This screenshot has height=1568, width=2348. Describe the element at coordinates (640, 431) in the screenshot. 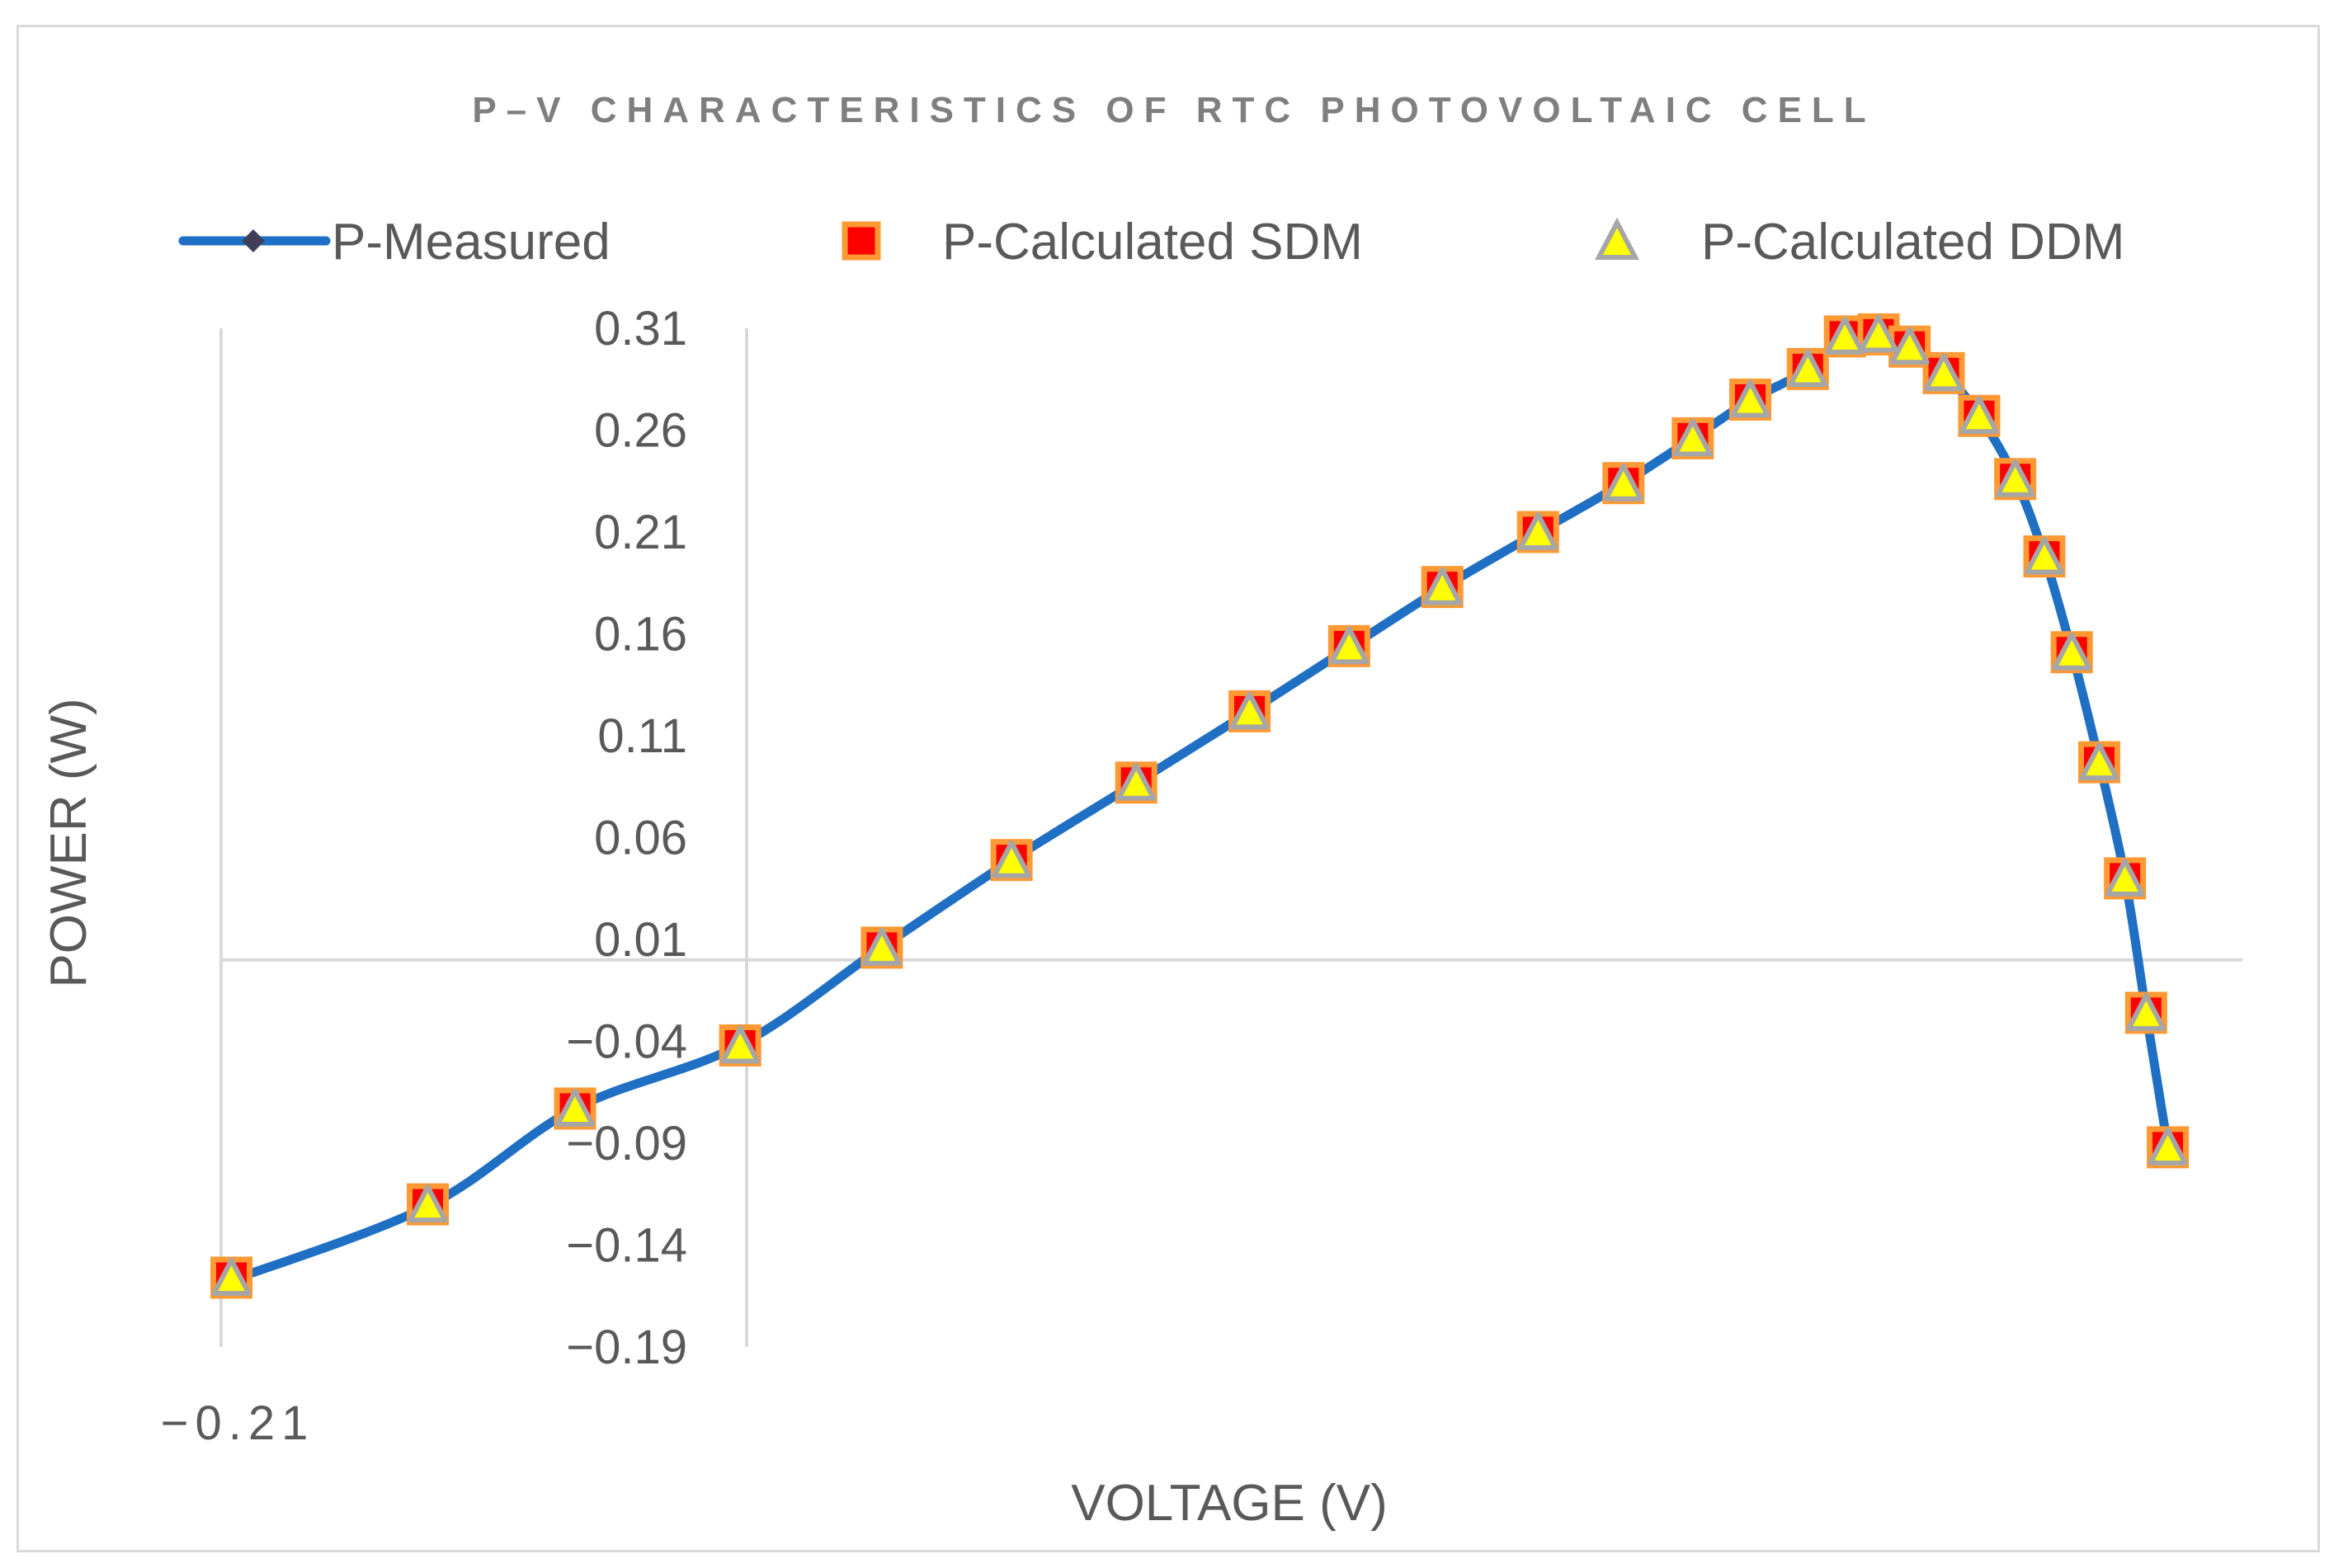

I see `y-tick-label: 0.26` at that location.